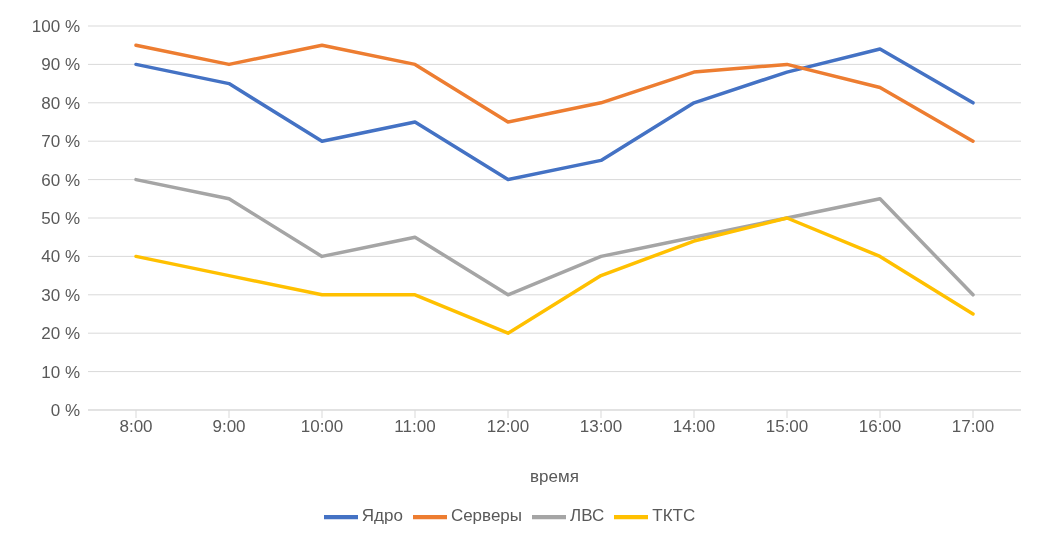 This screenshot has height=547, width=1039. What do you see at coordinates (229, 427) in the screenshot?
I see `x-tick-label: 9:00` at bounding box center [229, 427].